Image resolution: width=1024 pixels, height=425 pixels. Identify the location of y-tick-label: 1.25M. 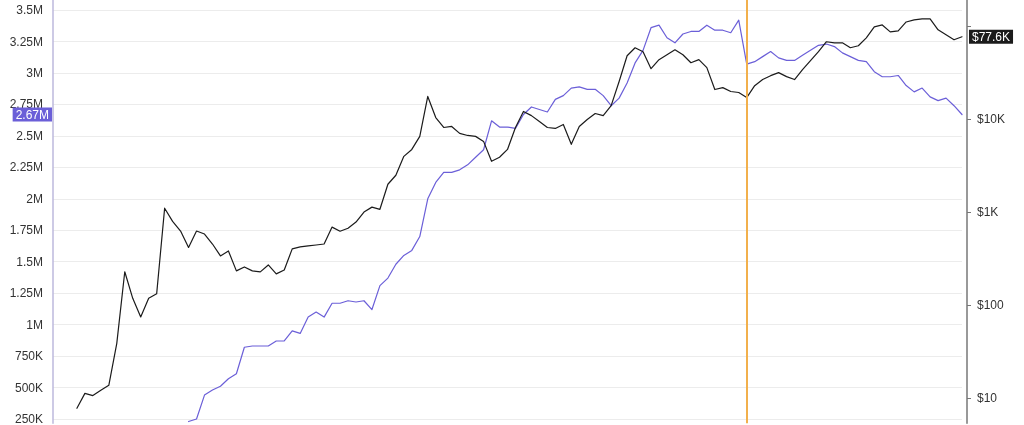
(26, 293).